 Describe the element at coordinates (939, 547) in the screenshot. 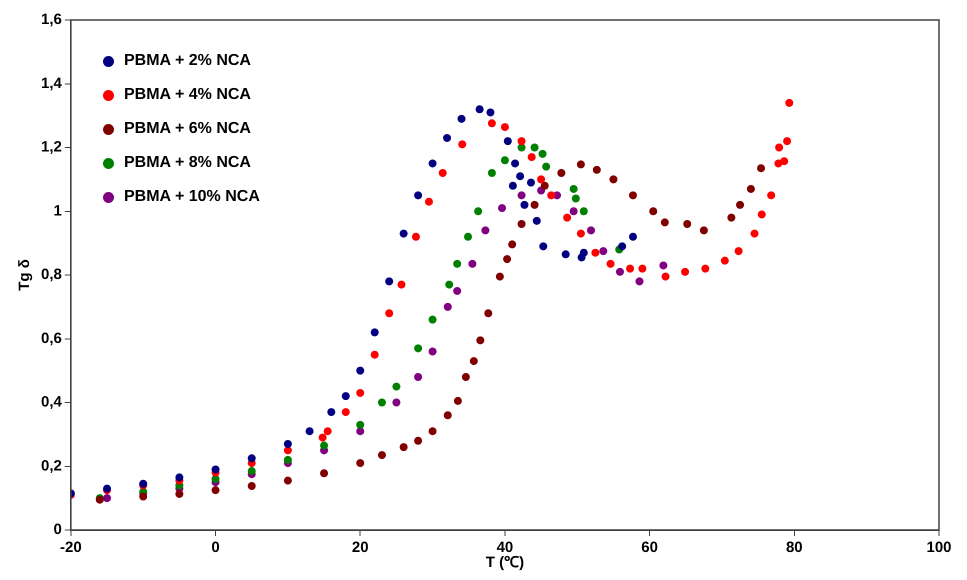

I see `x-tick-label: 100` at that location.